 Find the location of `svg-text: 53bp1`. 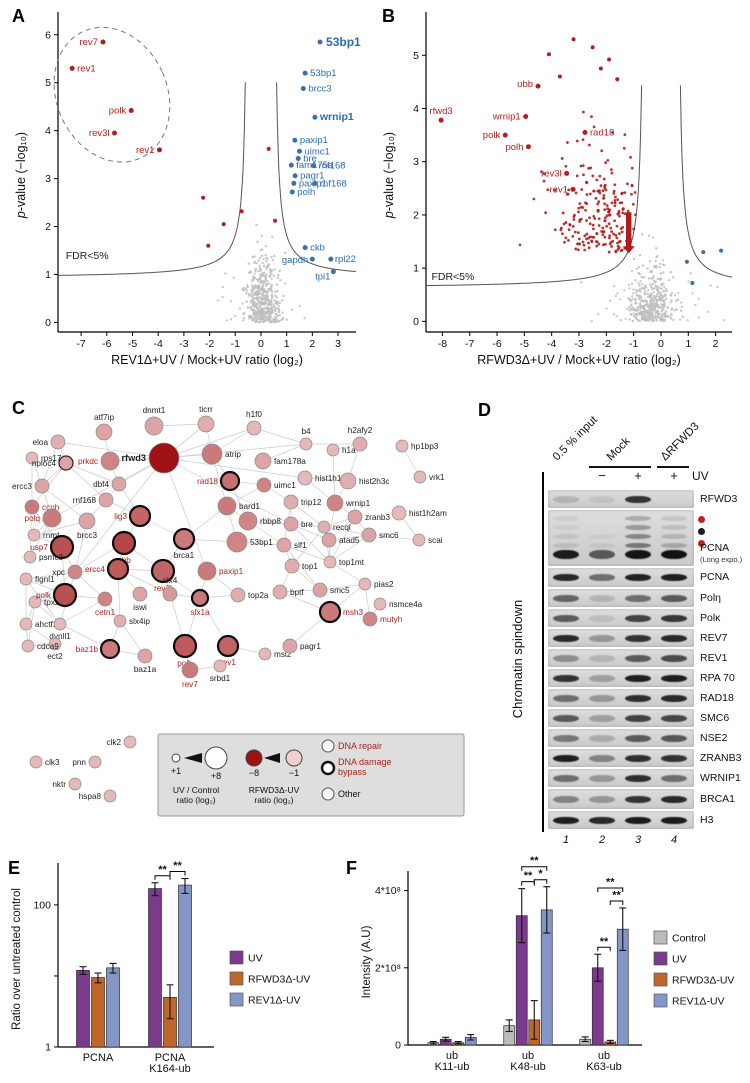

svg-text: 53bp1 is located at coordinates (343, 42).